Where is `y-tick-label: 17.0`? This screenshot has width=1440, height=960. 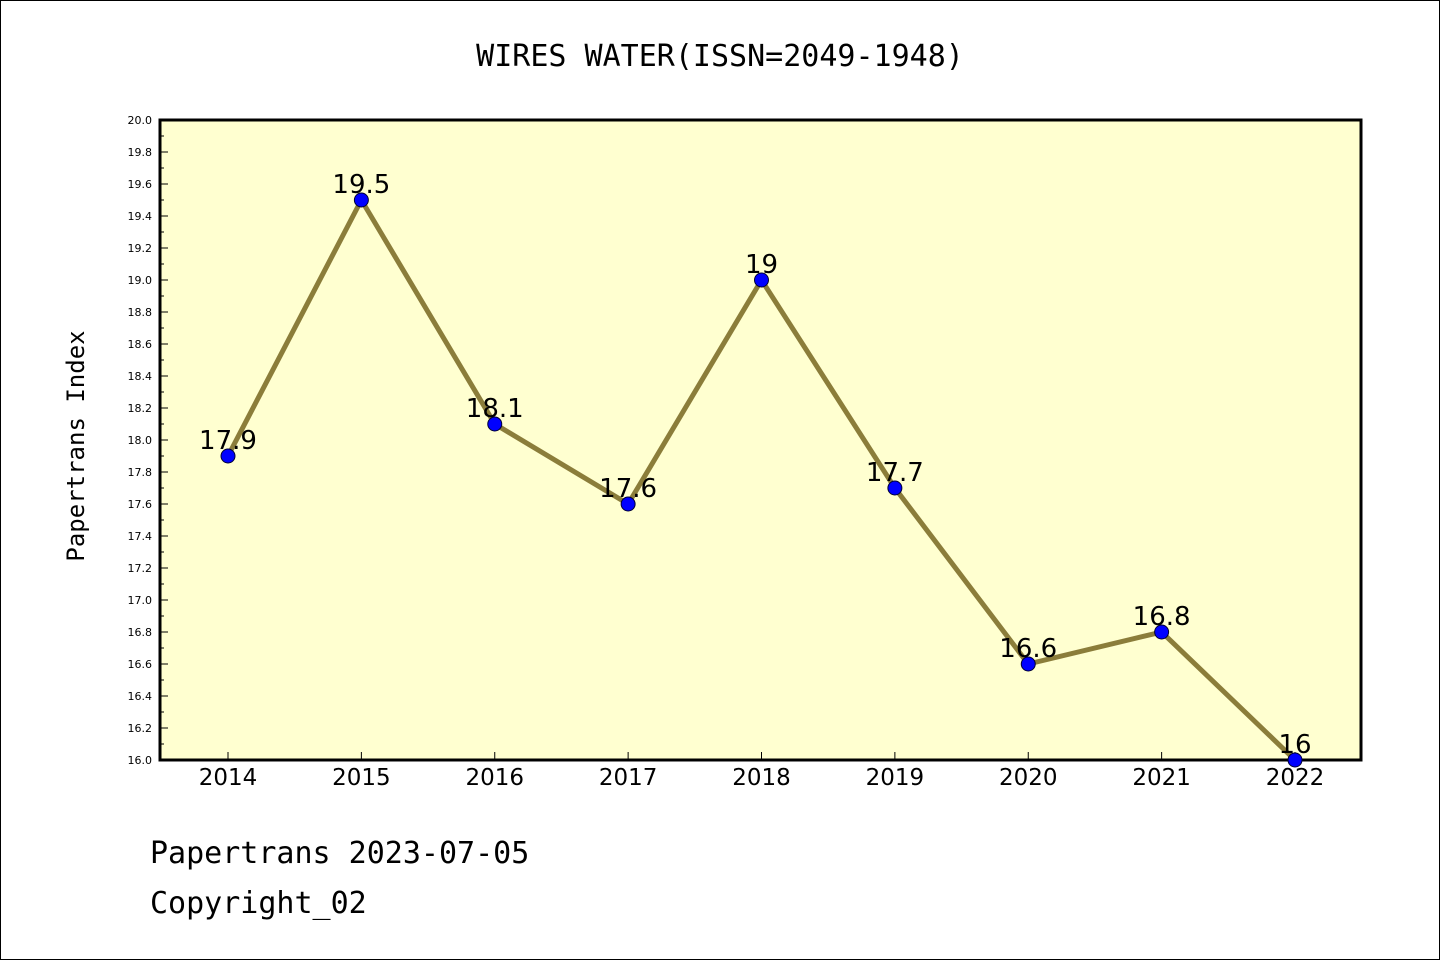
y-tick-label: 17.0 is located at coordinates (140, 600).